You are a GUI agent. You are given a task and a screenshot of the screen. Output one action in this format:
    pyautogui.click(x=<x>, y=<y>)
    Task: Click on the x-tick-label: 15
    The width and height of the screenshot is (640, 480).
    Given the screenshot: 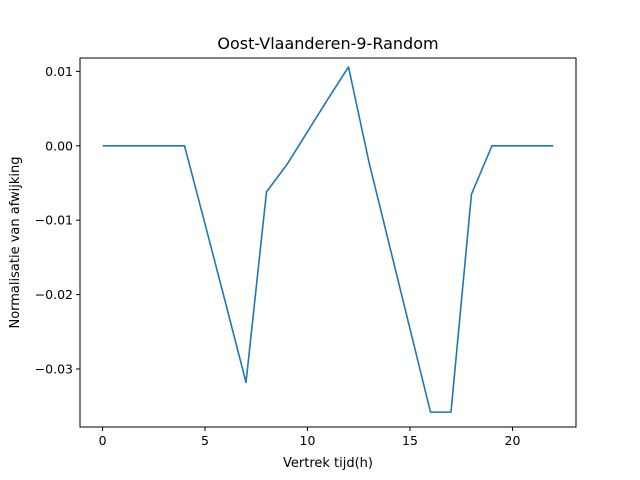 What is the action you would take?
    pyautogui.click(x=410, y=440)
    